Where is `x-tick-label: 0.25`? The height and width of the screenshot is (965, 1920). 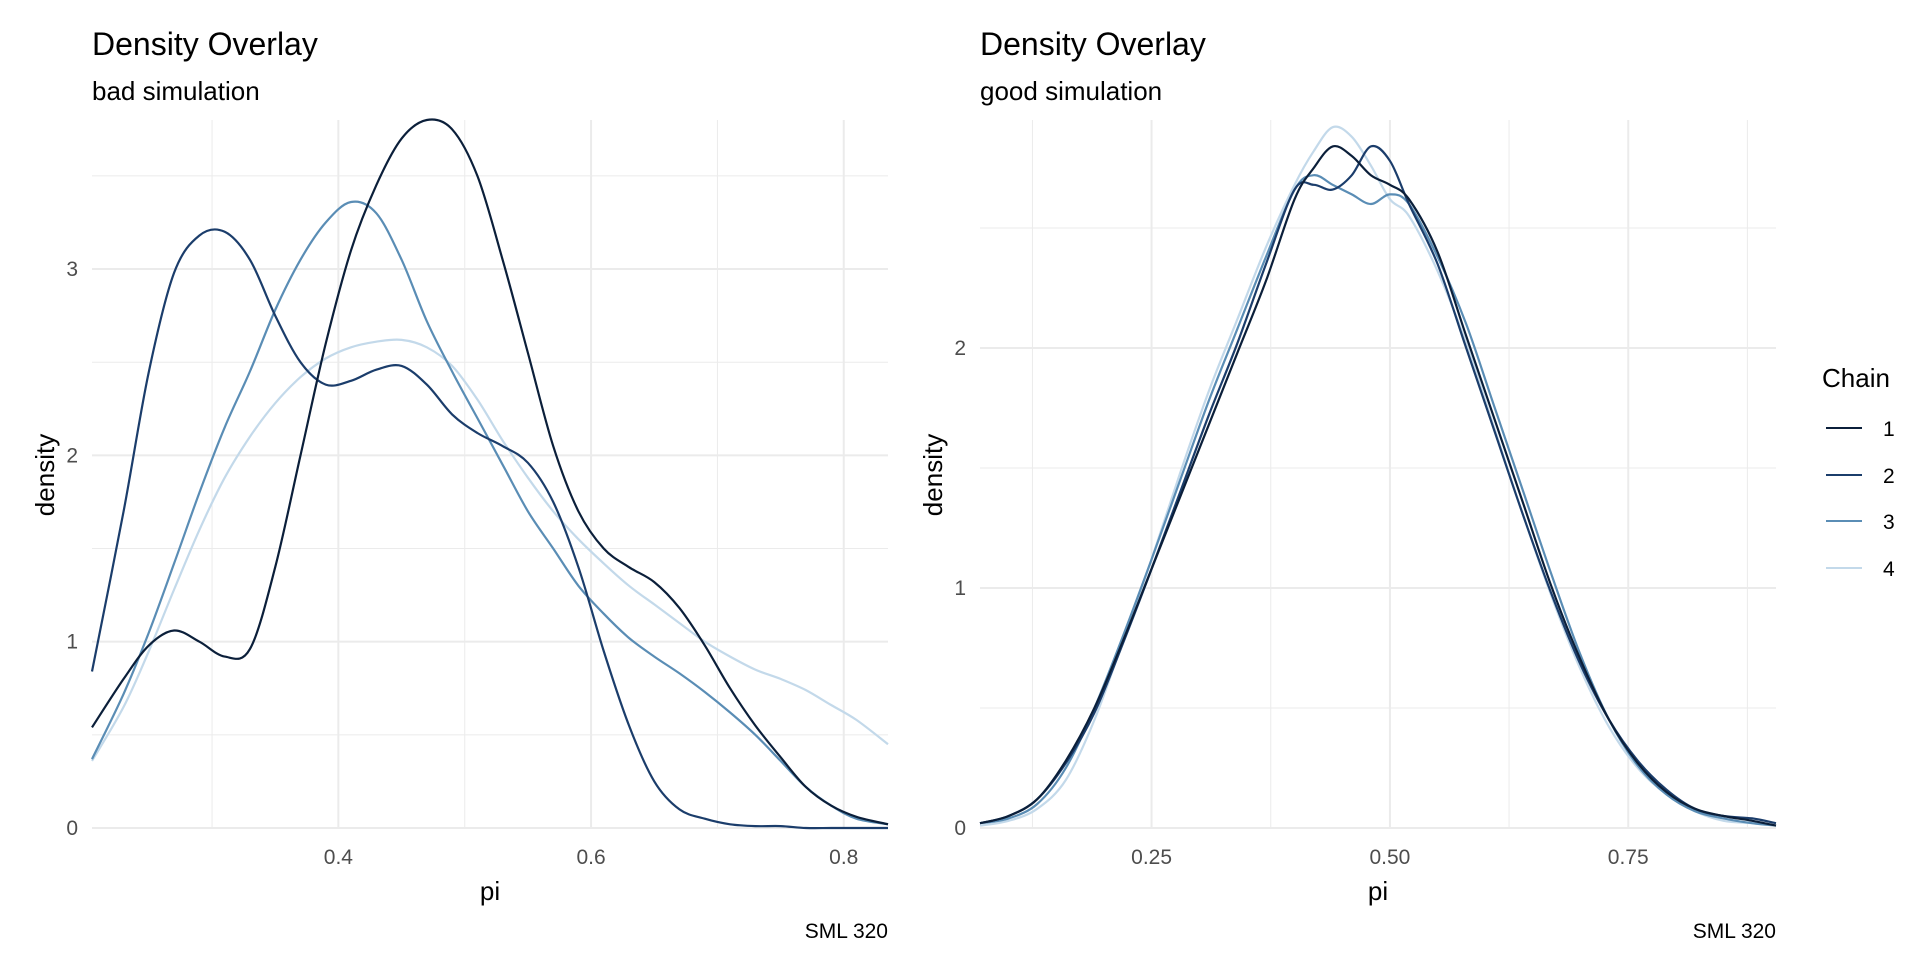 x-tick-label: 0.25 is located at coordinates (1151, 857).